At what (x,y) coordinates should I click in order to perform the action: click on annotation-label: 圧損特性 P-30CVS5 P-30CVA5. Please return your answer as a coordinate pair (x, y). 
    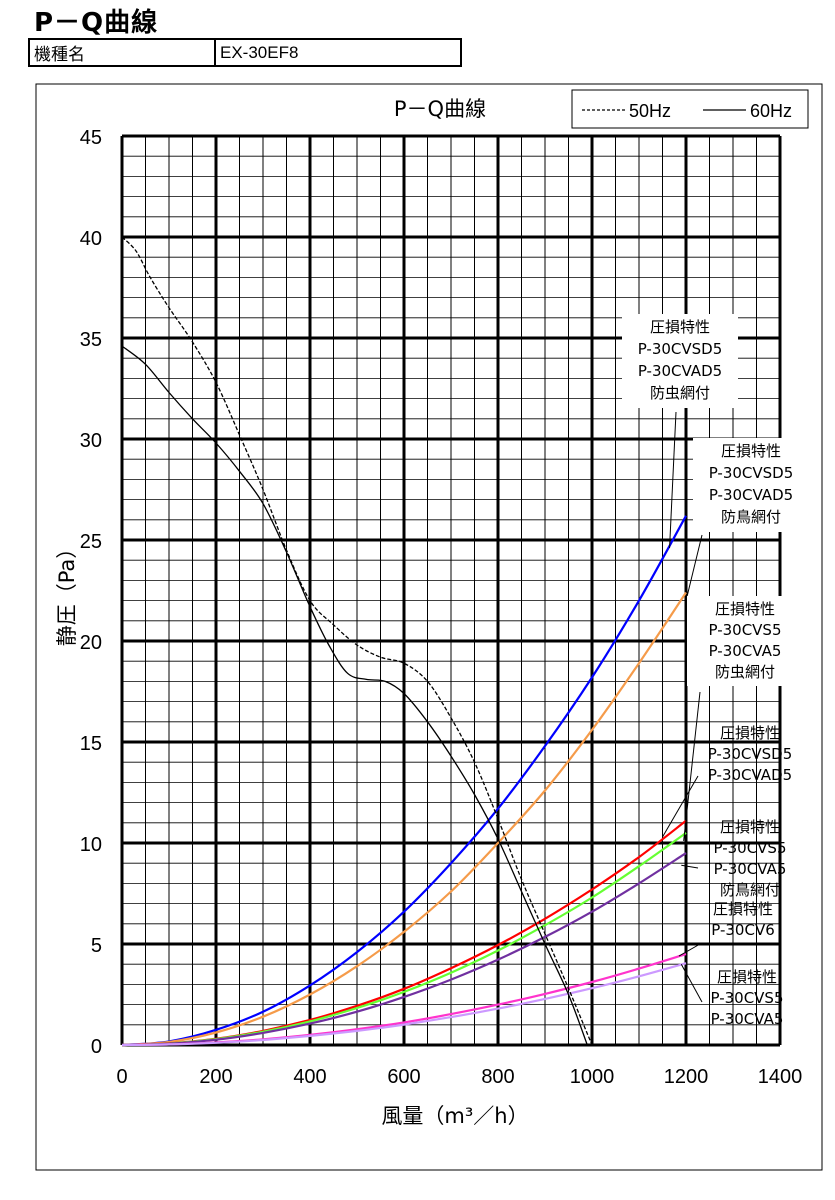
    Looking at the image, I should click on (746, 998).